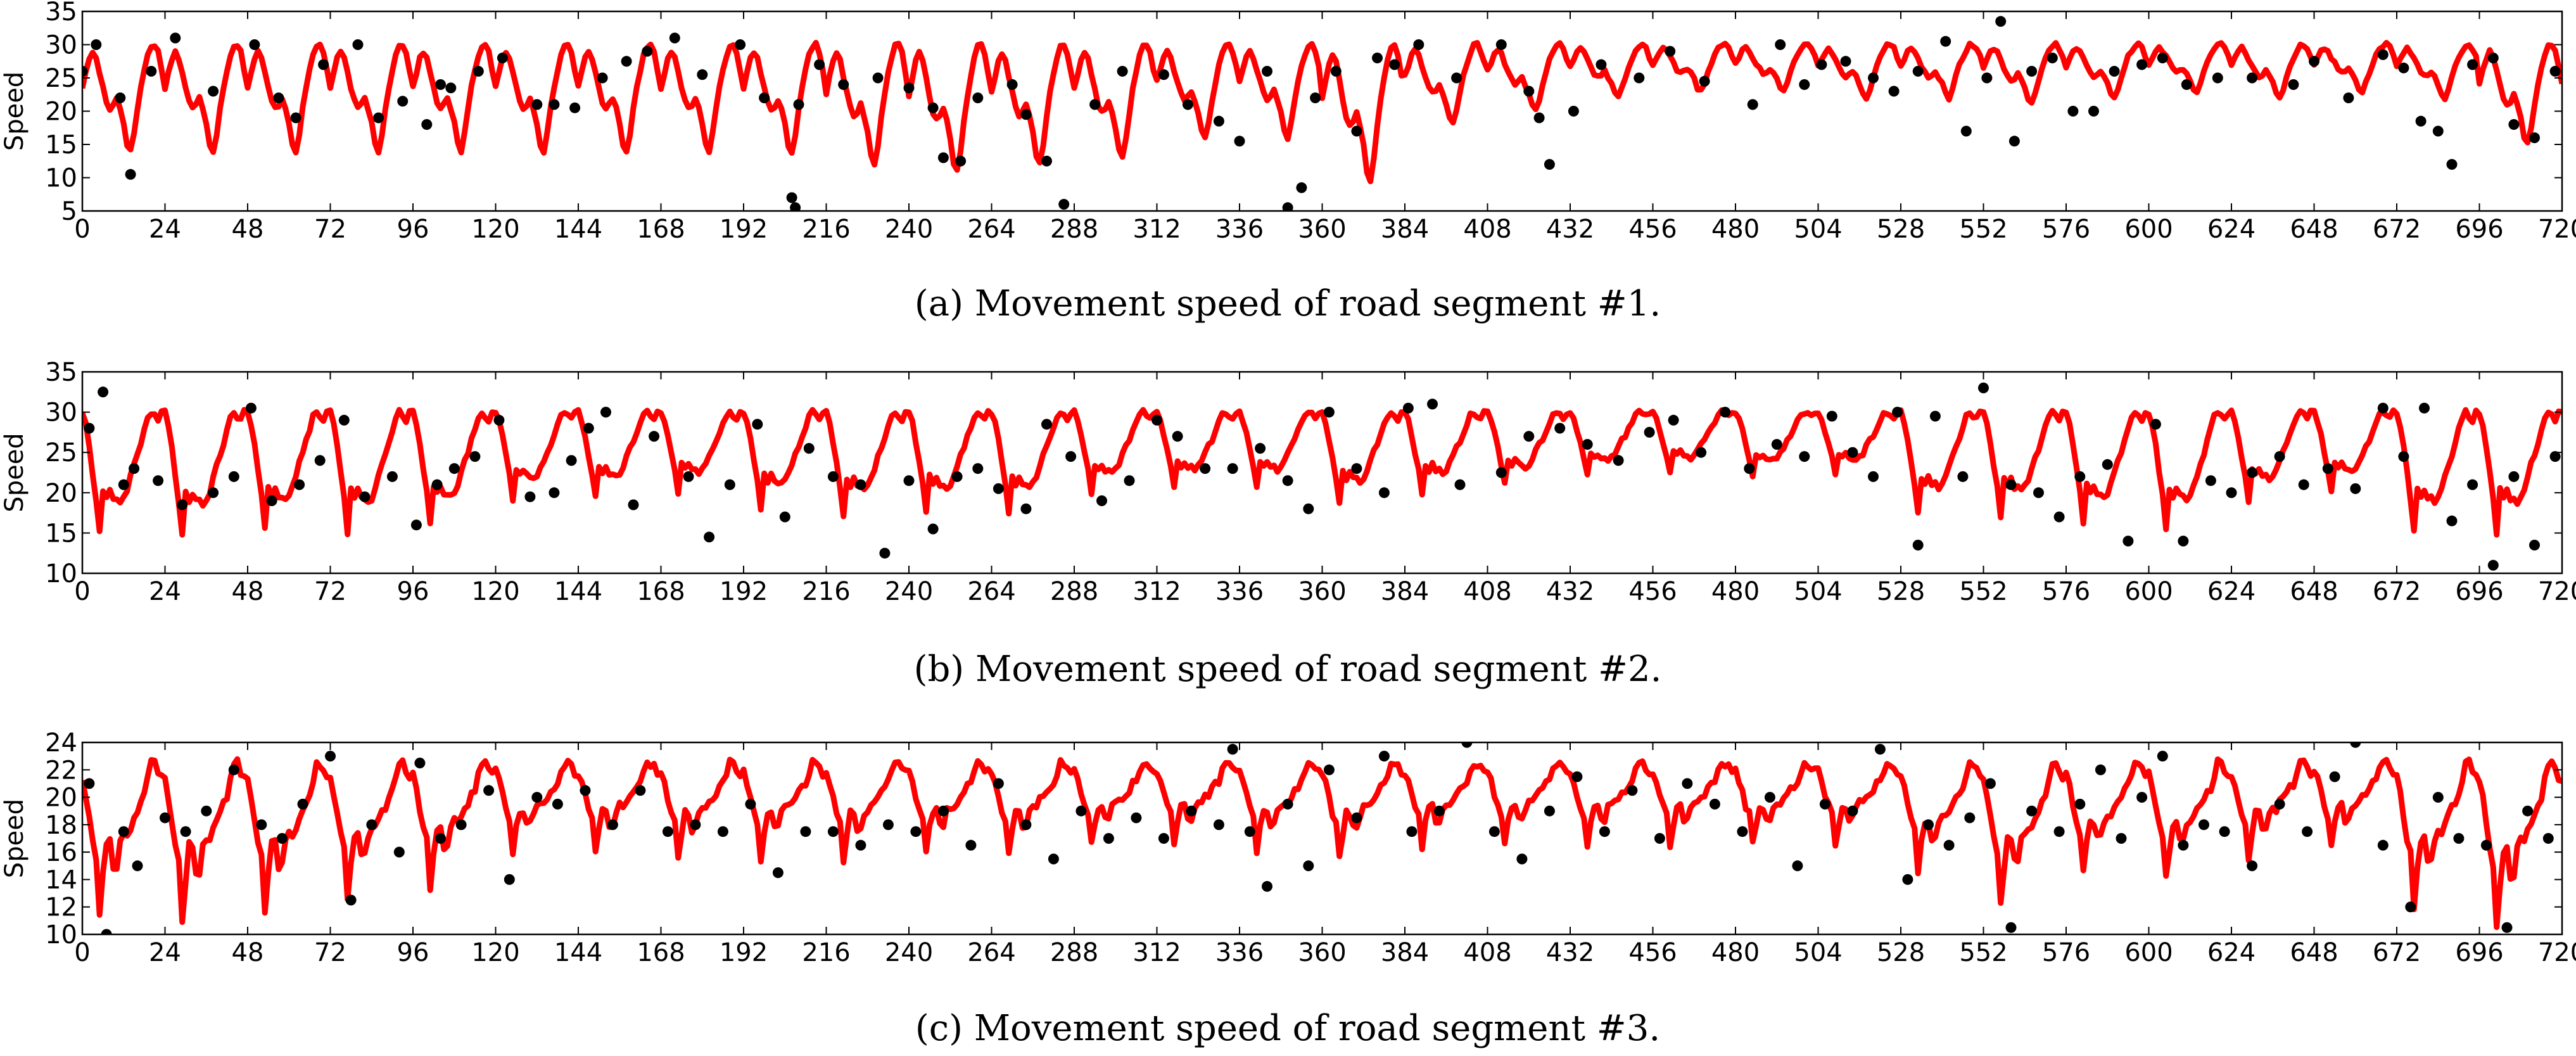 The height and width of the screenshot is (1056, 2576). What do you see at coordinates (991, 952) in the screenshot?
I see `x-tick-label: 264` at bounding box center [991, 952].